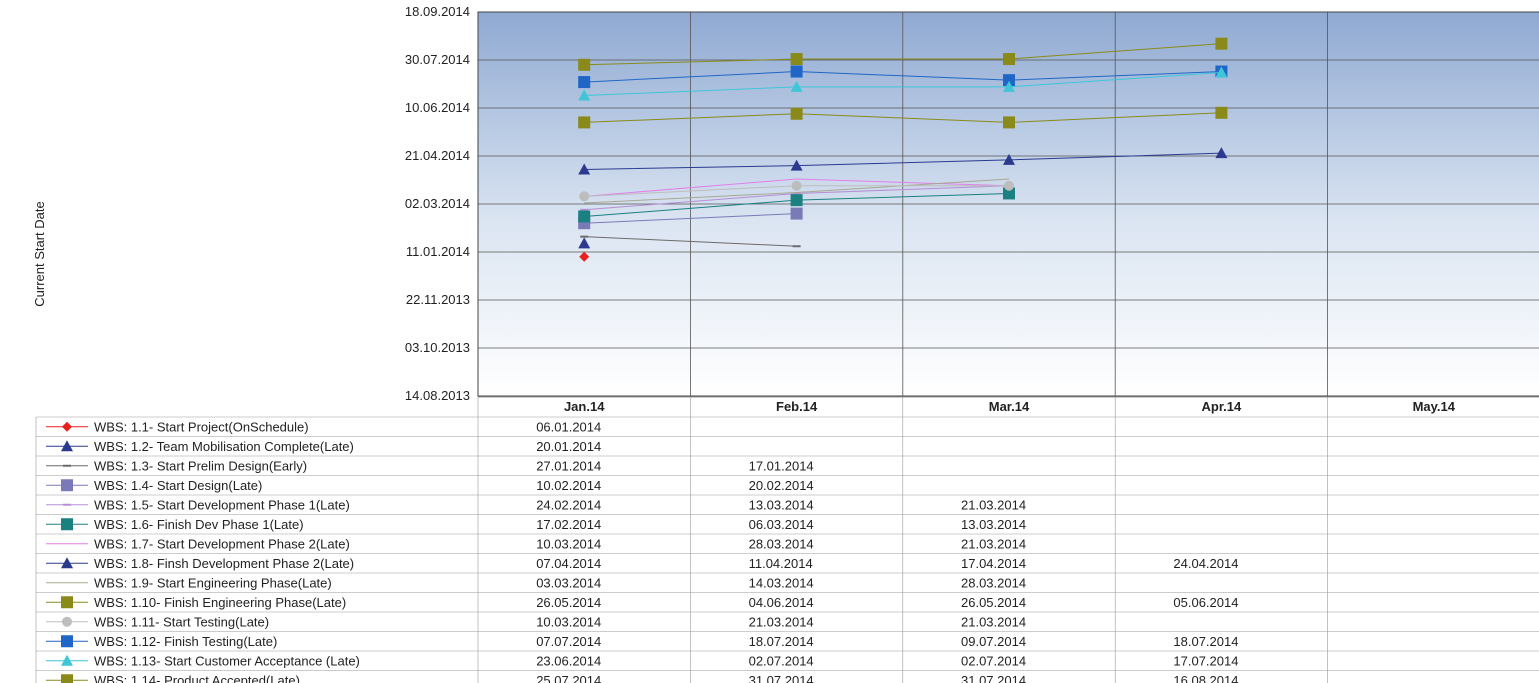  I want to click on table-cell: 07.04.2014, so click(568, 563).